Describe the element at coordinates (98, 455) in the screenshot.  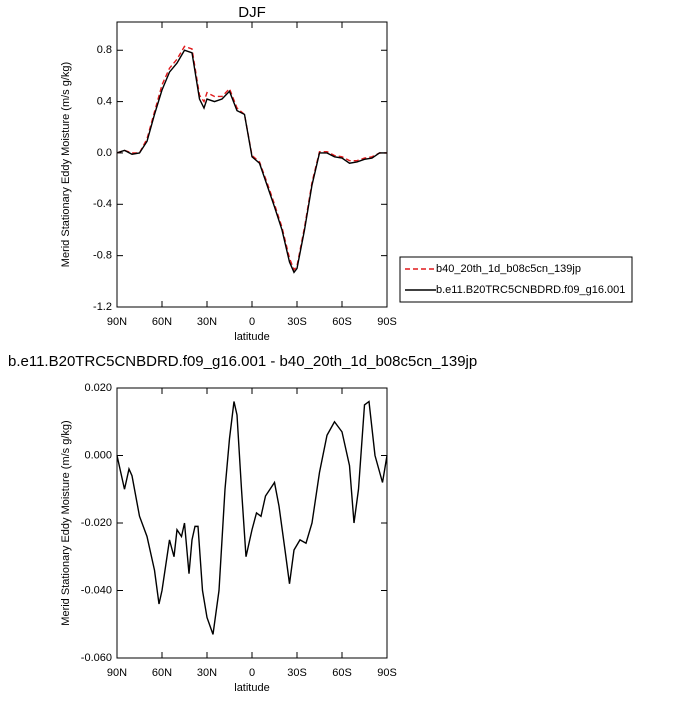
I see `y-tick-label: 0.000` at that location.